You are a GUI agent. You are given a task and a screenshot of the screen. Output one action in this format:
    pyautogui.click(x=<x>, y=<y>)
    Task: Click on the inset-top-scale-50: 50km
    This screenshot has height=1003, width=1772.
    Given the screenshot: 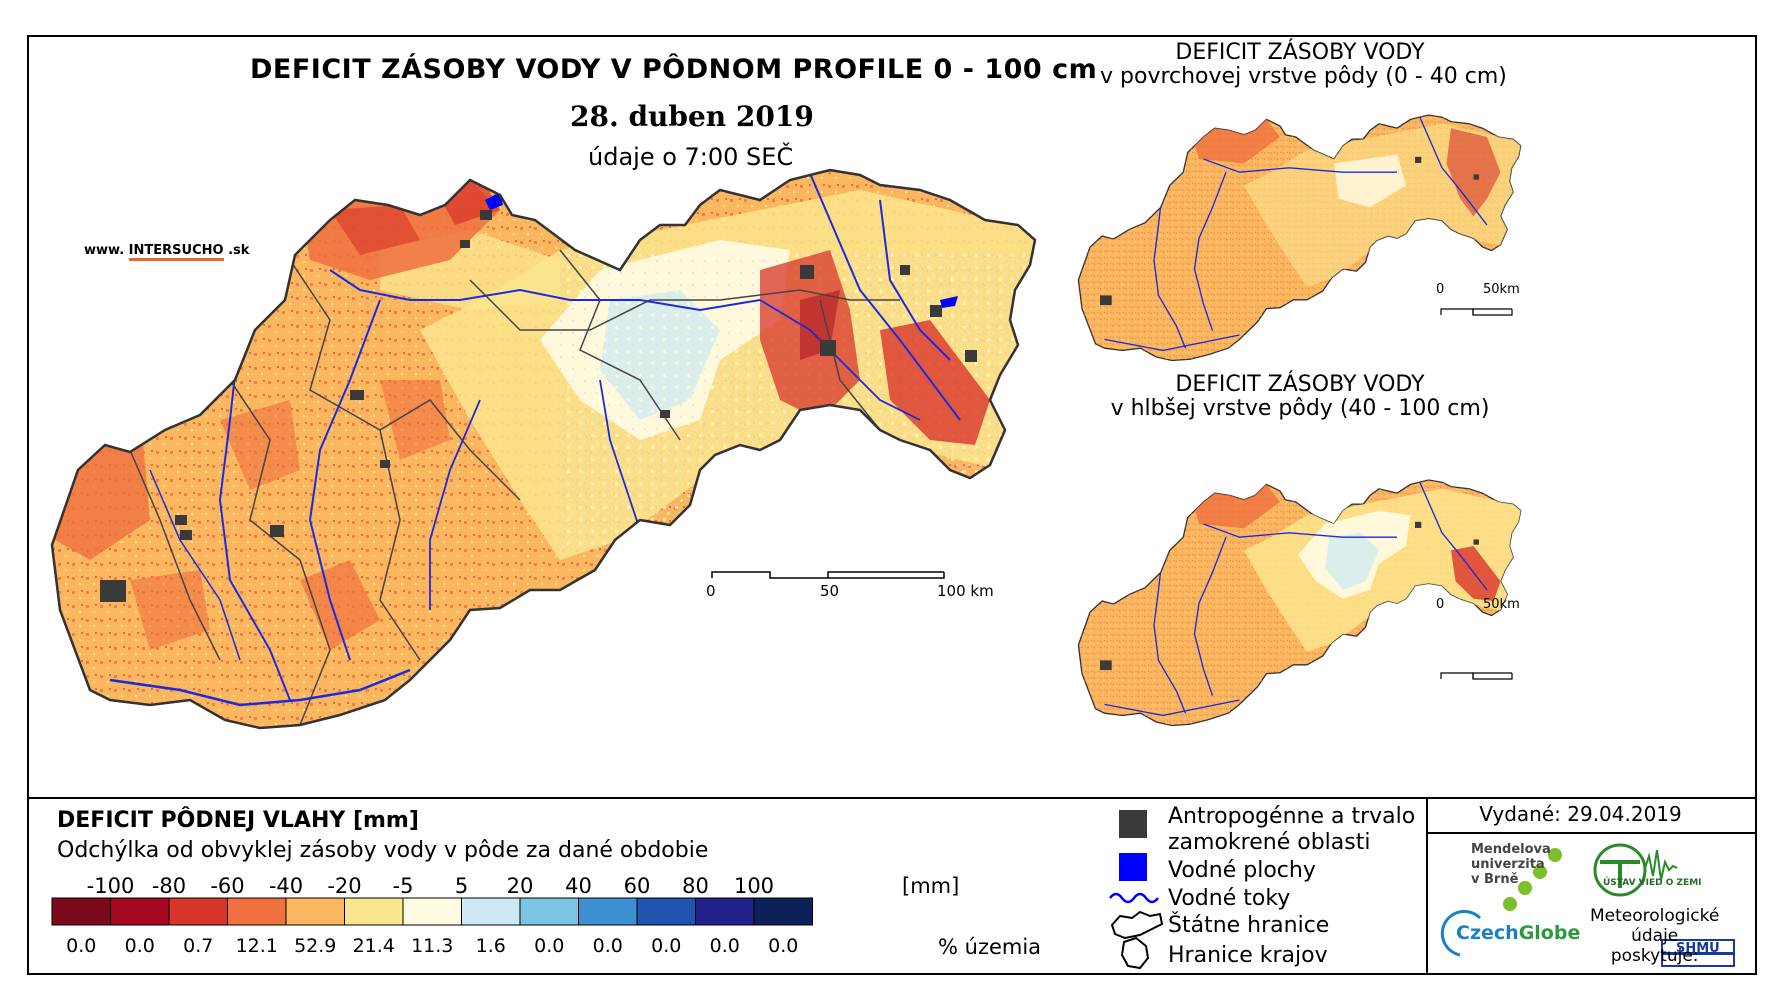 What is the action you would take?
    pyautogui.click(x=1501, y=289)
    